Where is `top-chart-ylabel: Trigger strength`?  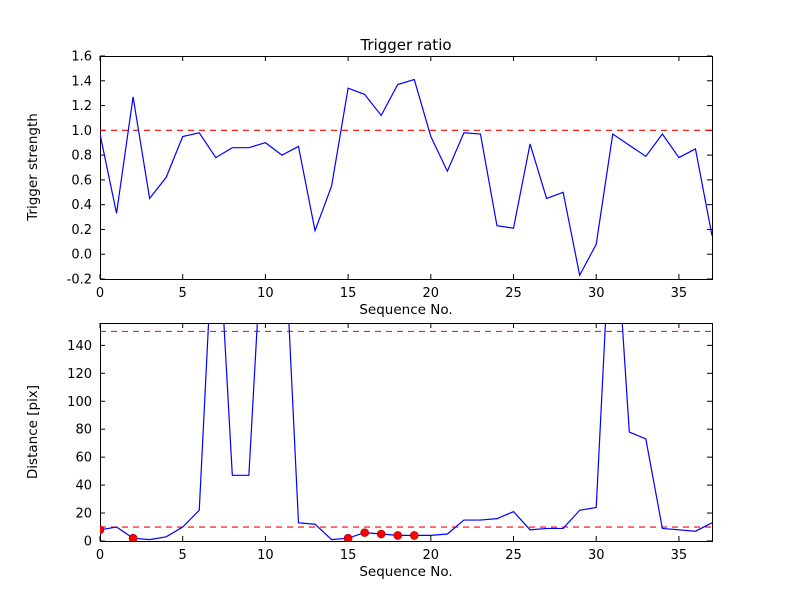 top-chart-ylabel: Trigger strength is located at coordinates (33, 167).